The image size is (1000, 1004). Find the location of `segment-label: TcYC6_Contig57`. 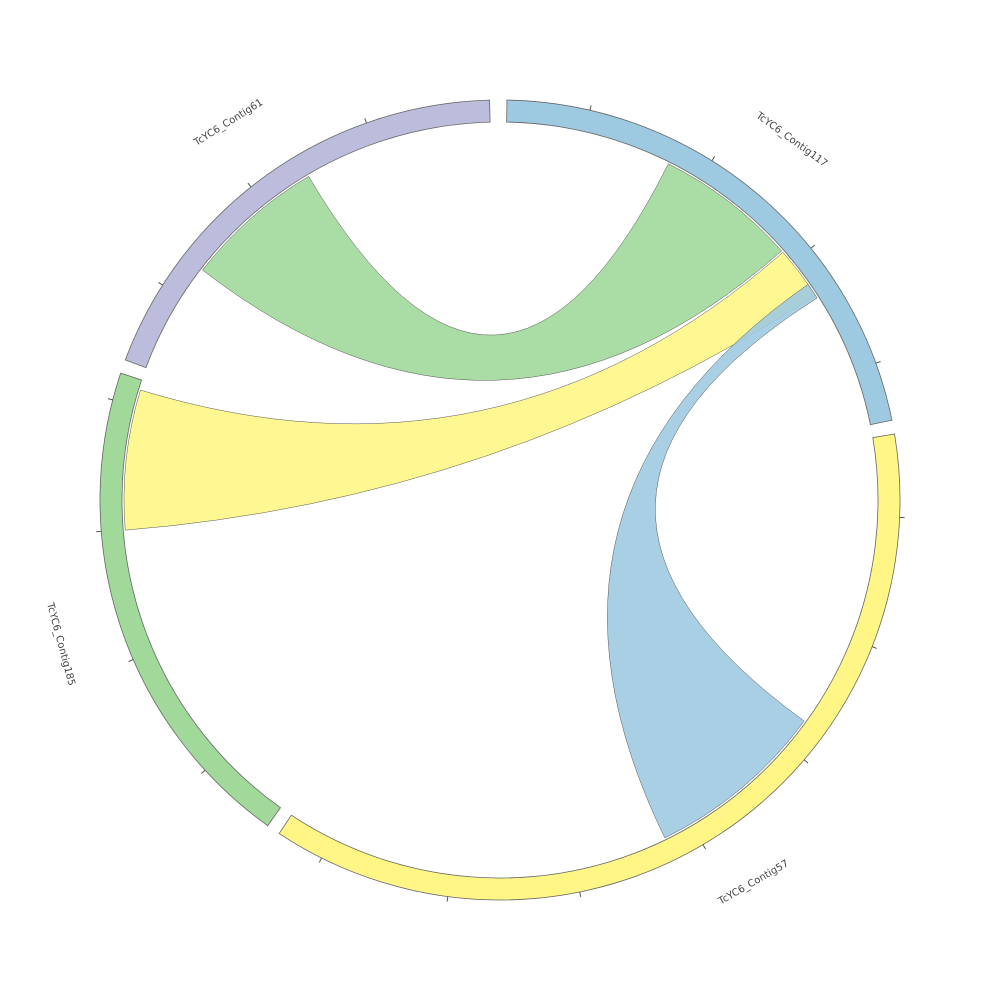

segment-label: TcYC6_Contig57 is located at coordinates (753, 883).